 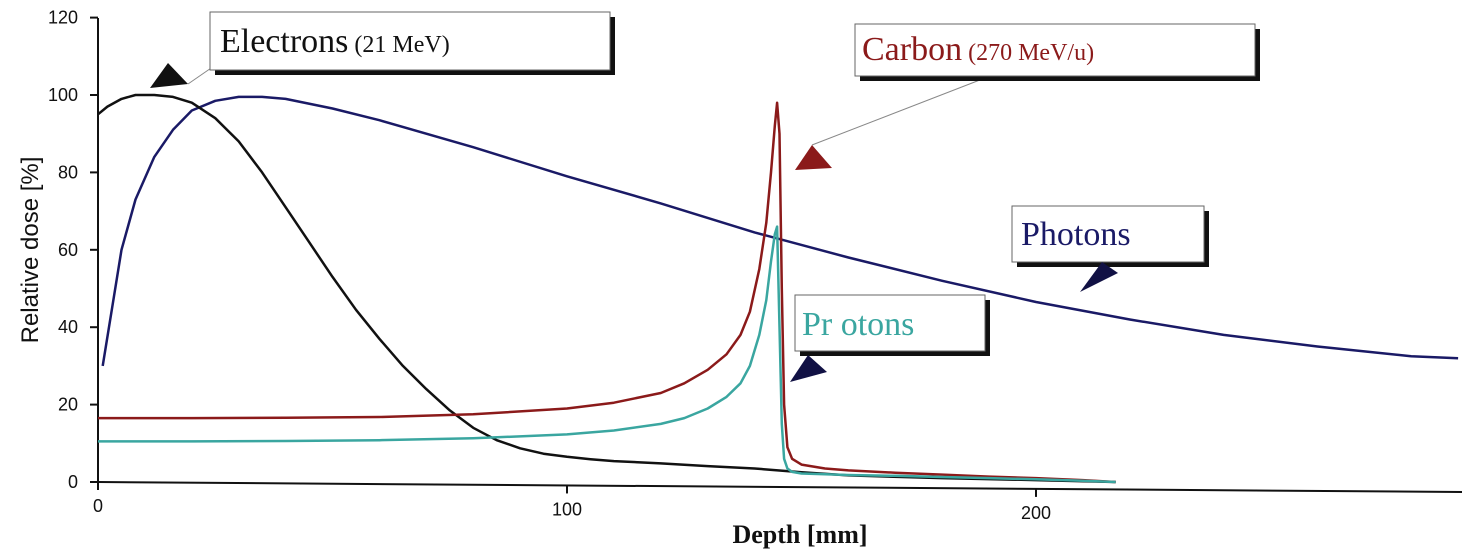 I want to click on callout-label-main: Carbon, so click(x=912, y=49).